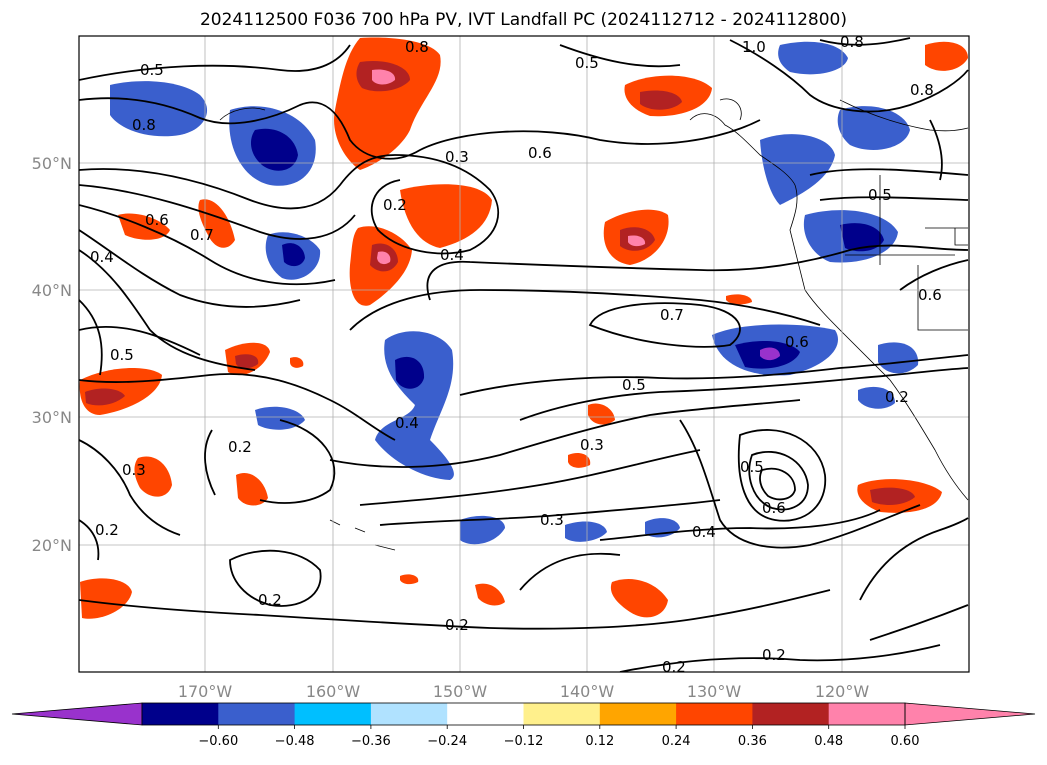 This screenshot has height=765, width=1047. I want to click on colorbar-tick-label: 0.24, so click(676, 741).